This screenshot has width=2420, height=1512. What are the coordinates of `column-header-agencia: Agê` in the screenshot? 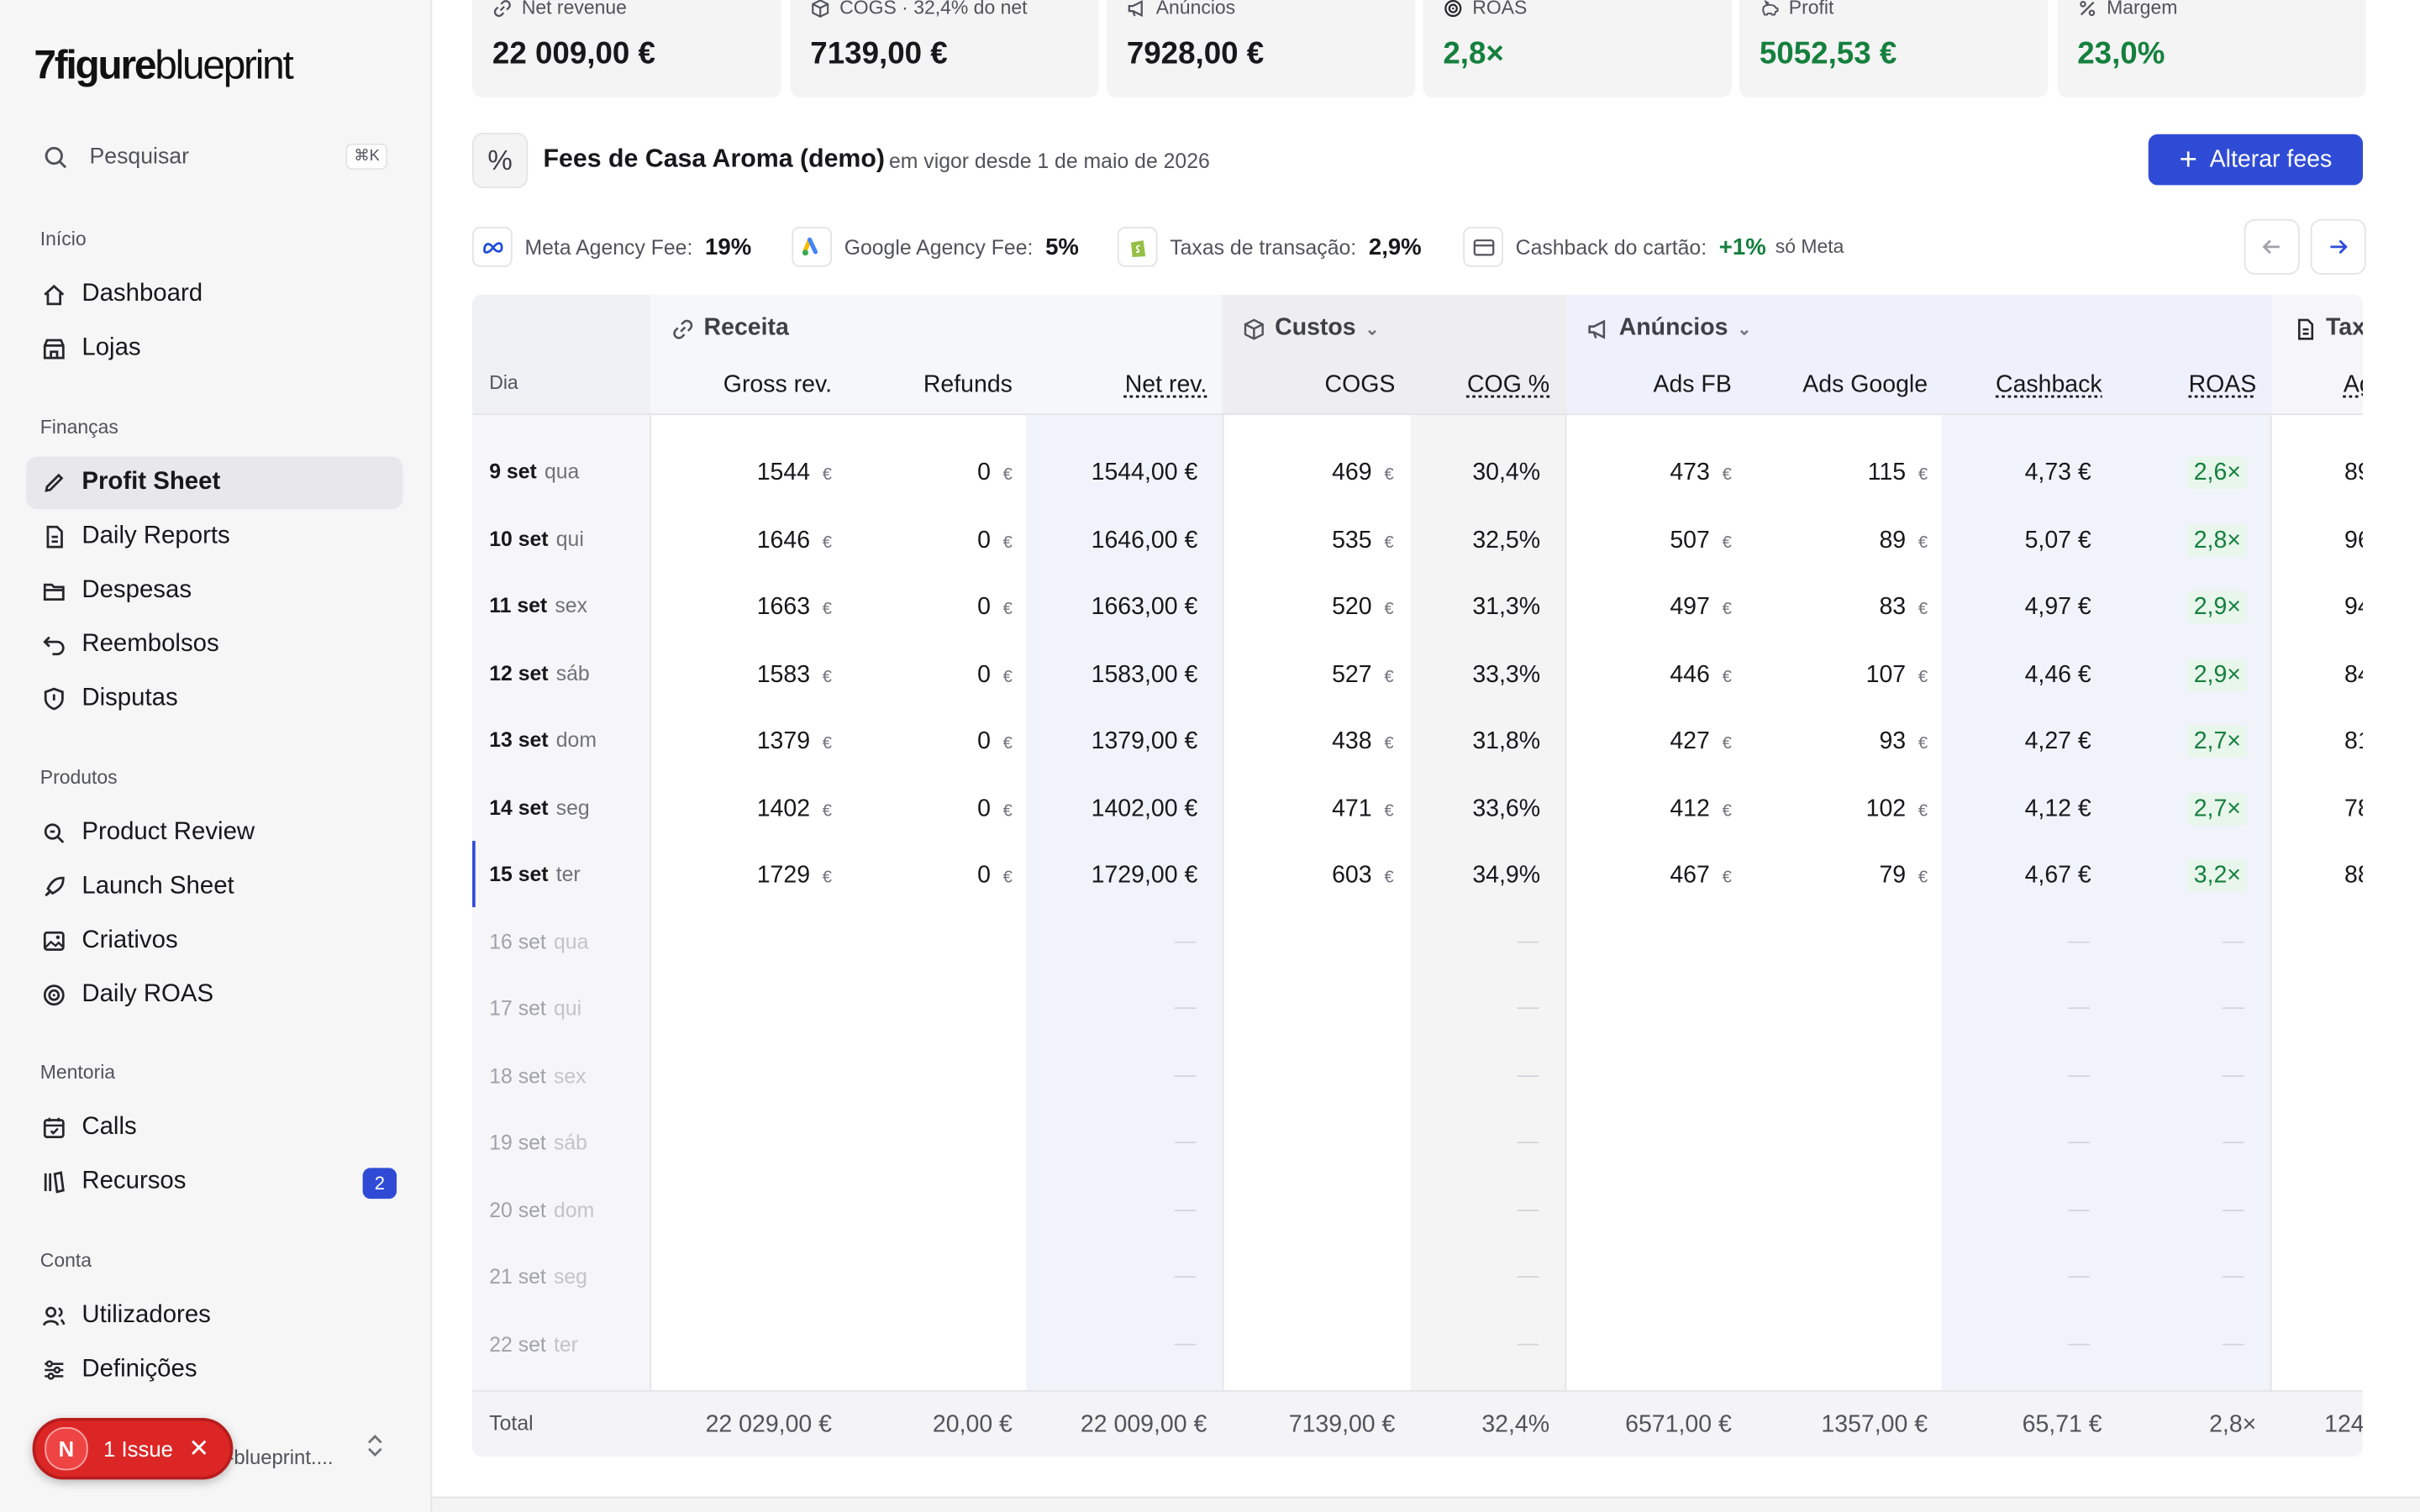 It's located at (2353, 384).